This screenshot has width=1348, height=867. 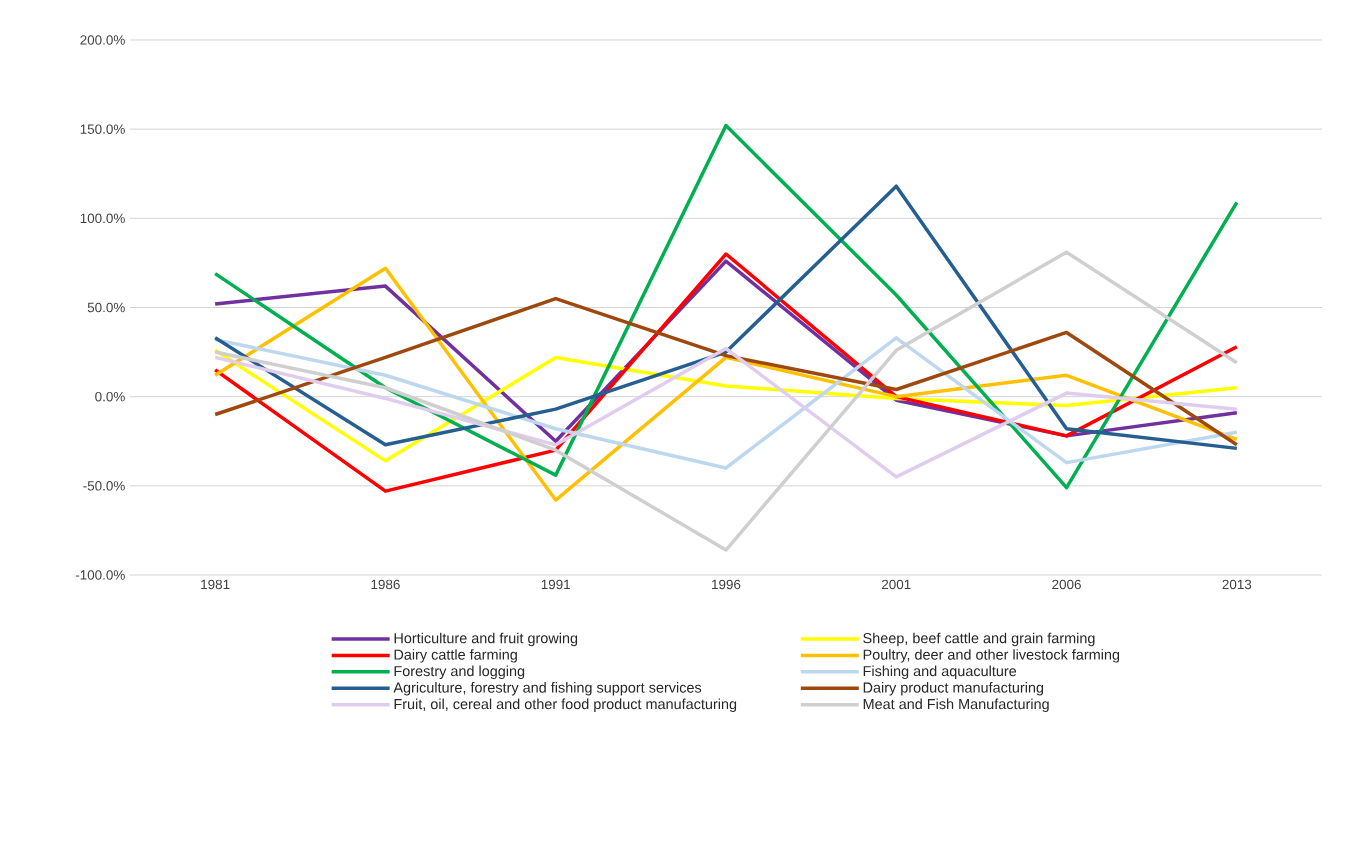 I want to click on y-tick-label: -100.0%, so click(x=100, y=575).